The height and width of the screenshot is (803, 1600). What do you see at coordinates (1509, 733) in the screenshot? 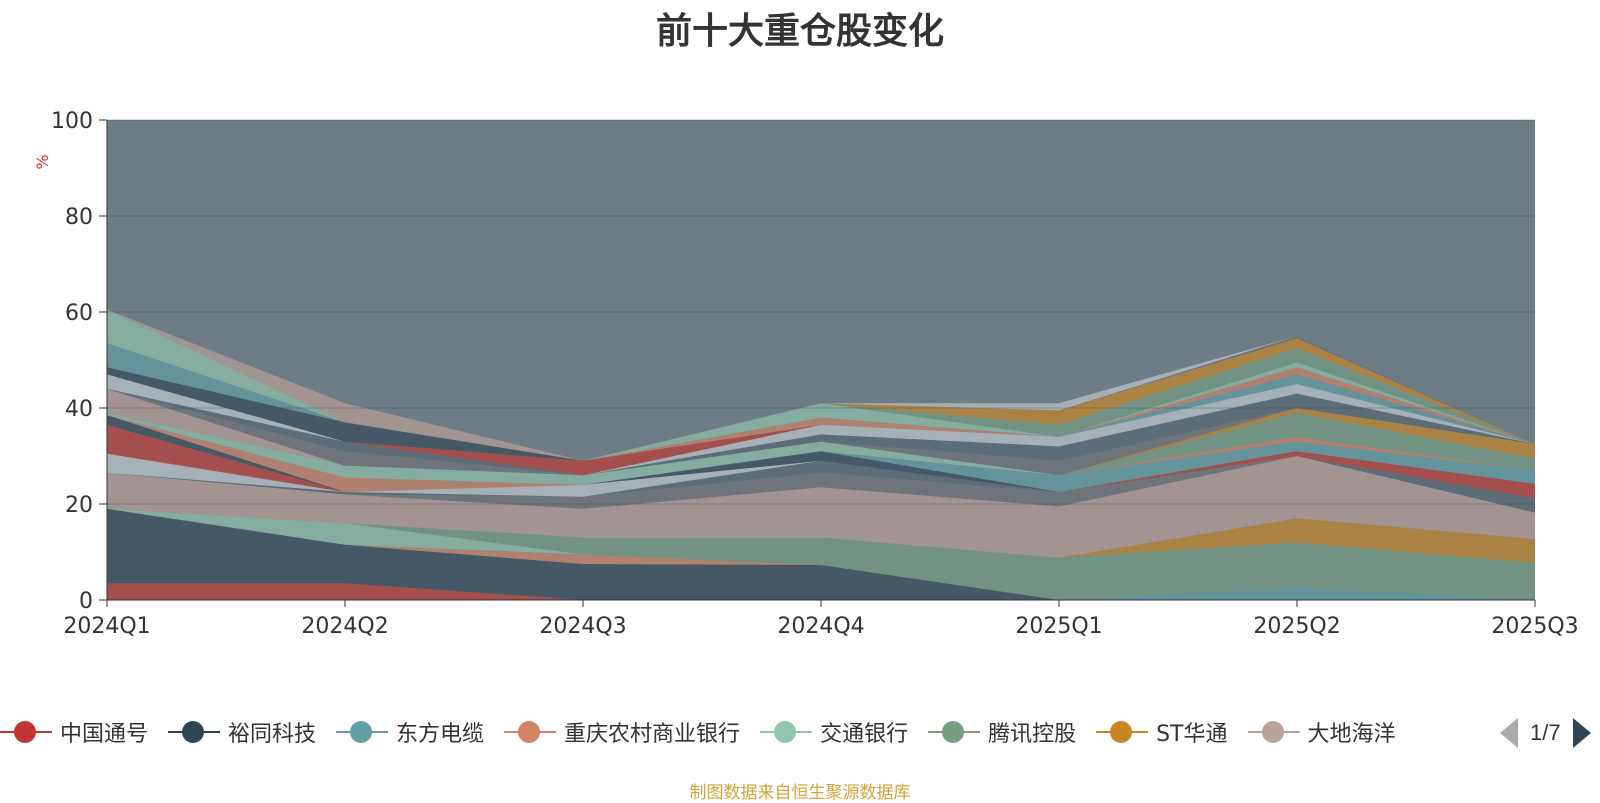
I see `legend-prev-icon` at bounding box center [1509, 733].